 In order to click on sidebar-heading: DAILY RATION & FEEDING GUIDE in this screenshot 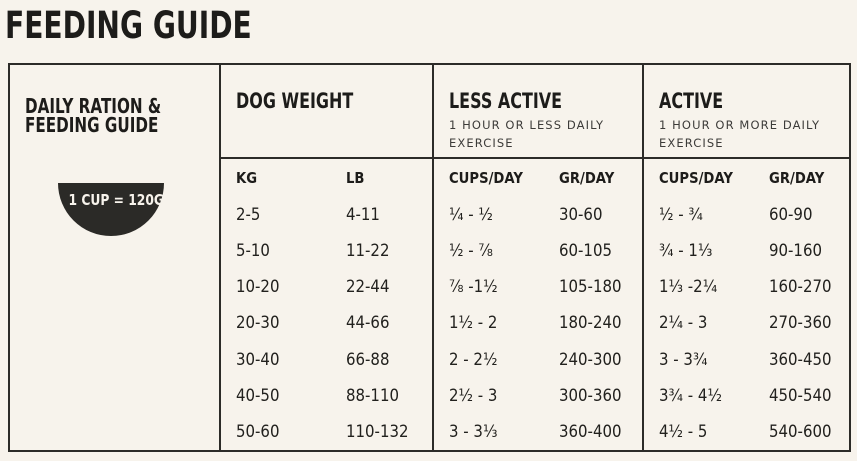, I will do `click(122, 115)`.